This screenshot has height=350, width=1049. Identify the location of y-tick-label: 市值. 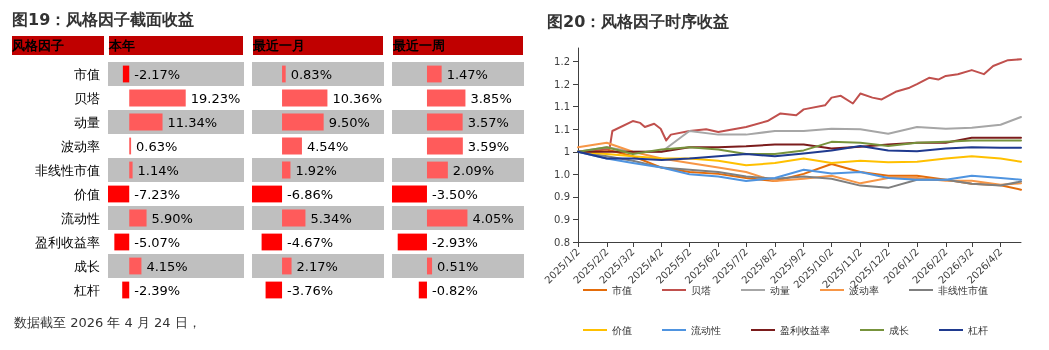
(87, 74).